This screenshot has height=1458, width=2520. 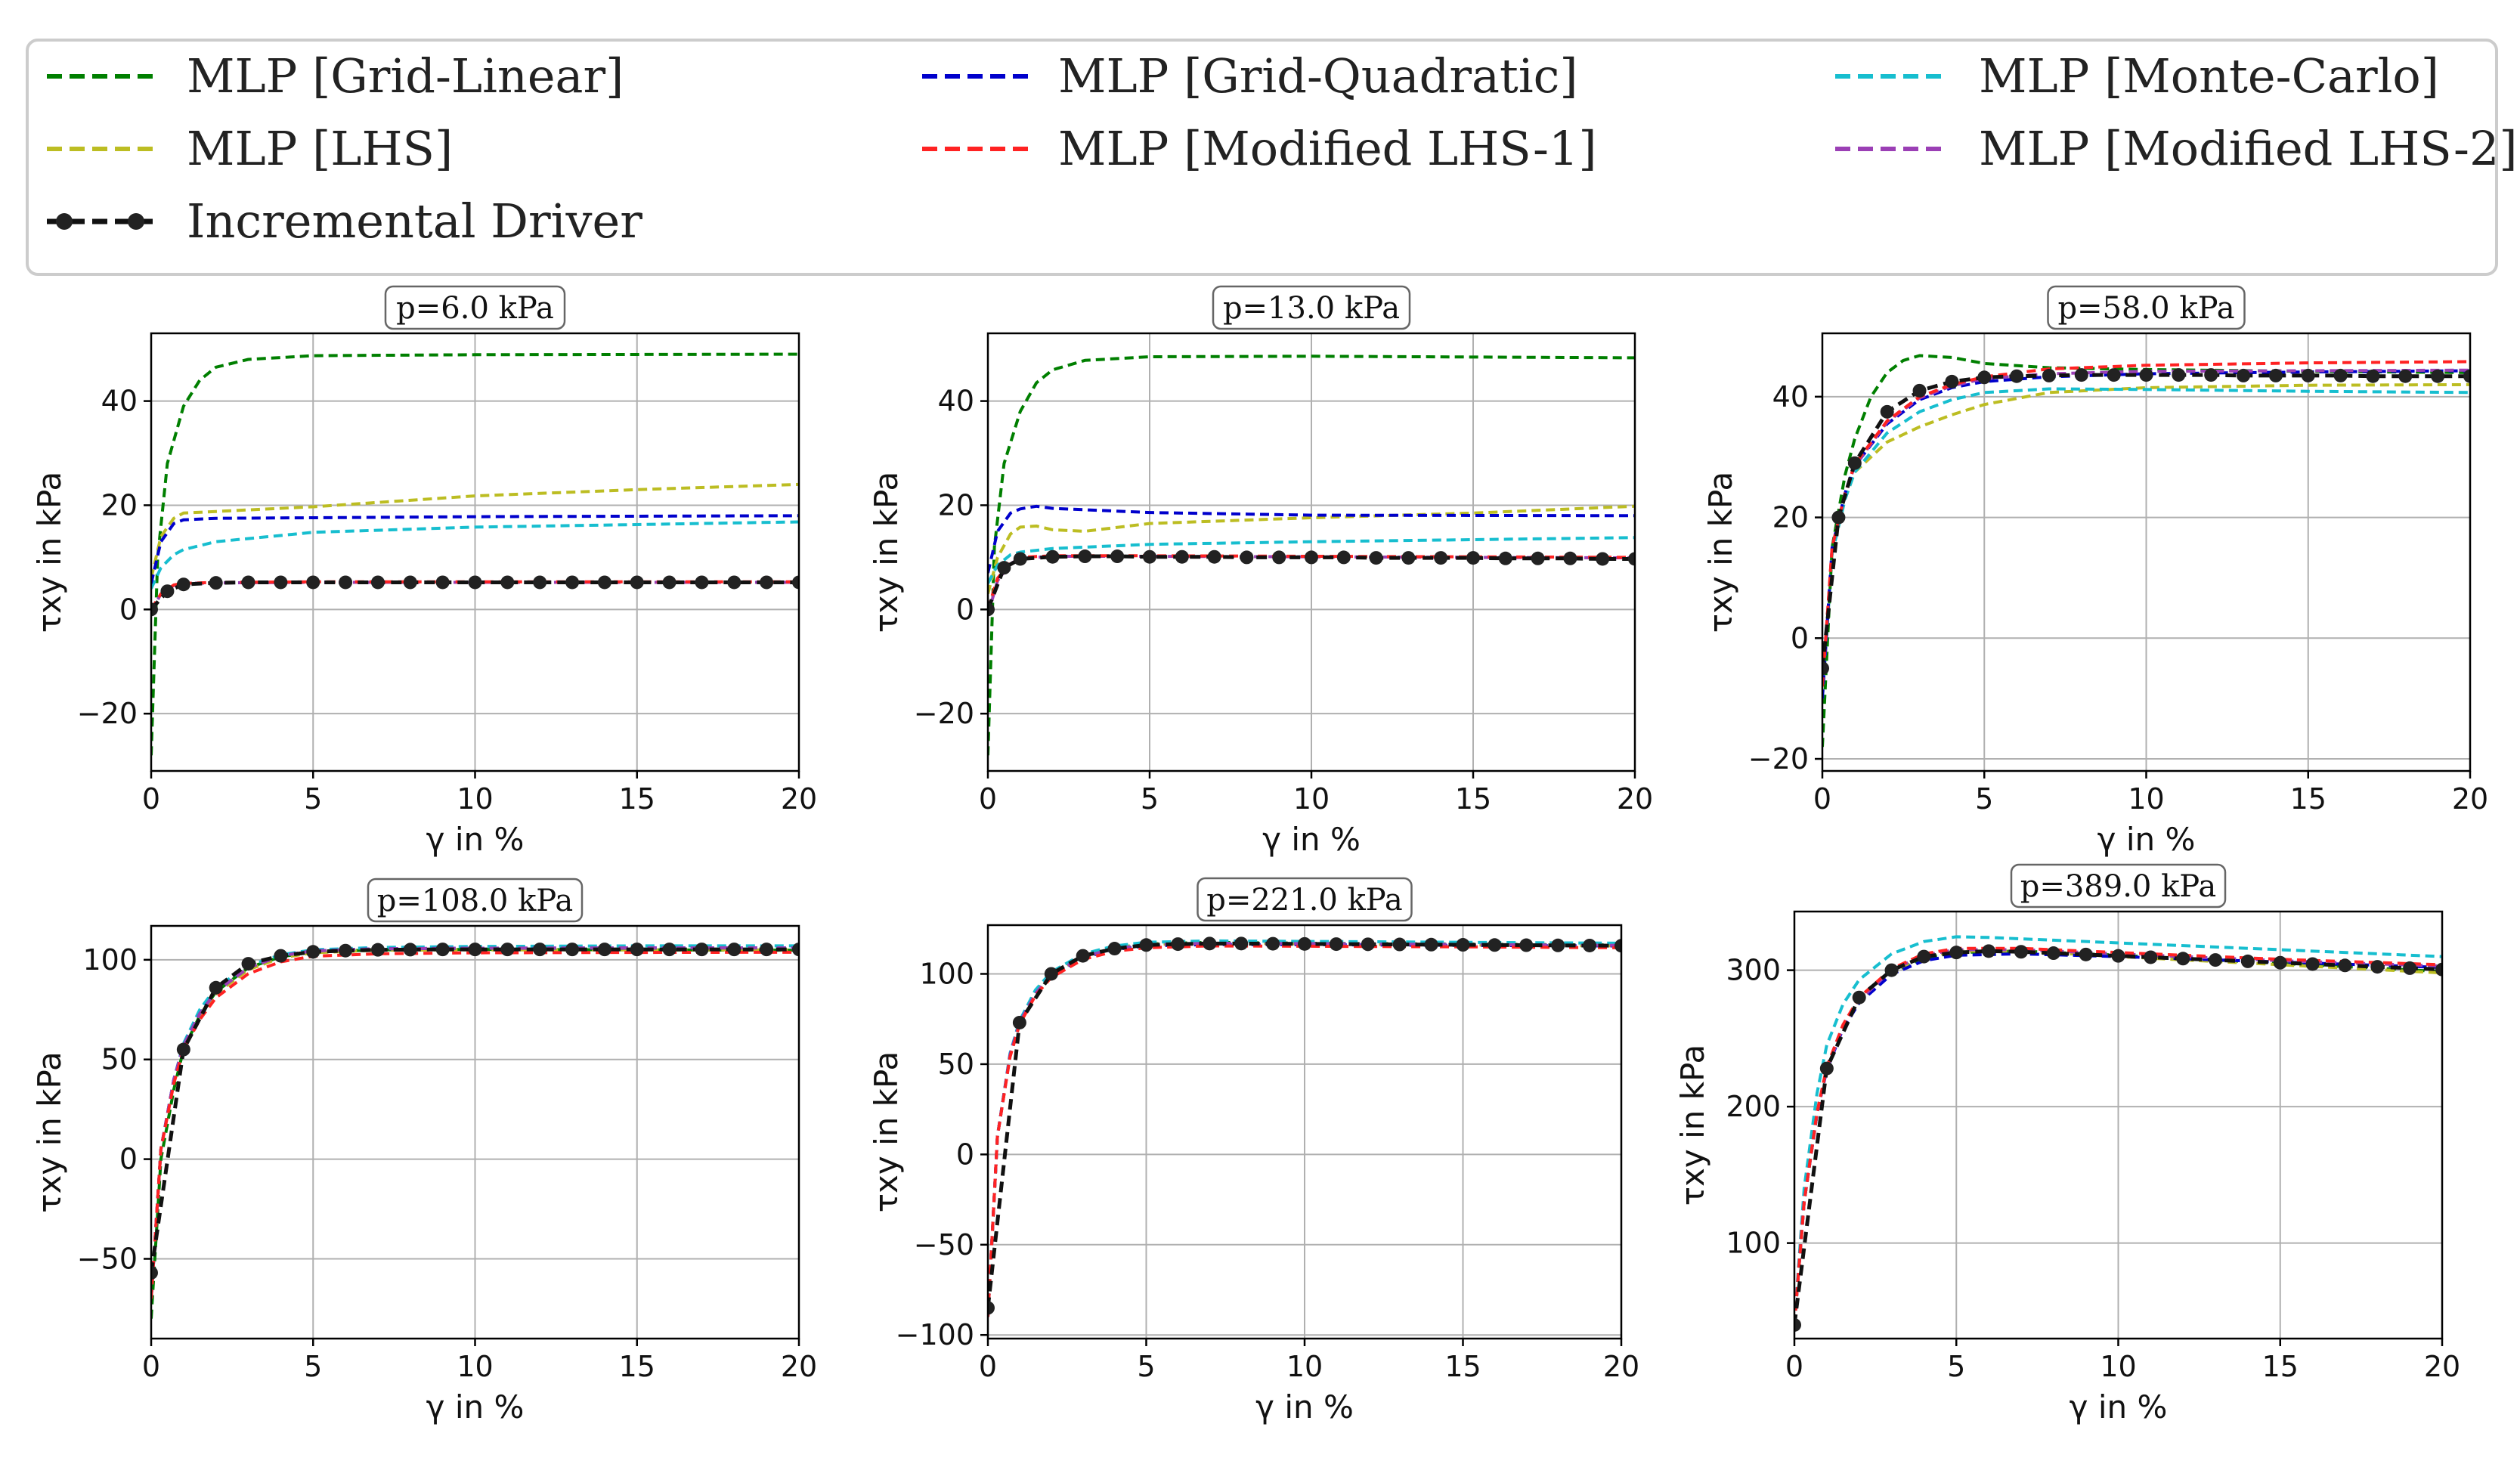 What do you see at coordinates (1304, 1366) in the screenshot?
I see `x-tick-label: 10` at bounding box center [1304, 1366].